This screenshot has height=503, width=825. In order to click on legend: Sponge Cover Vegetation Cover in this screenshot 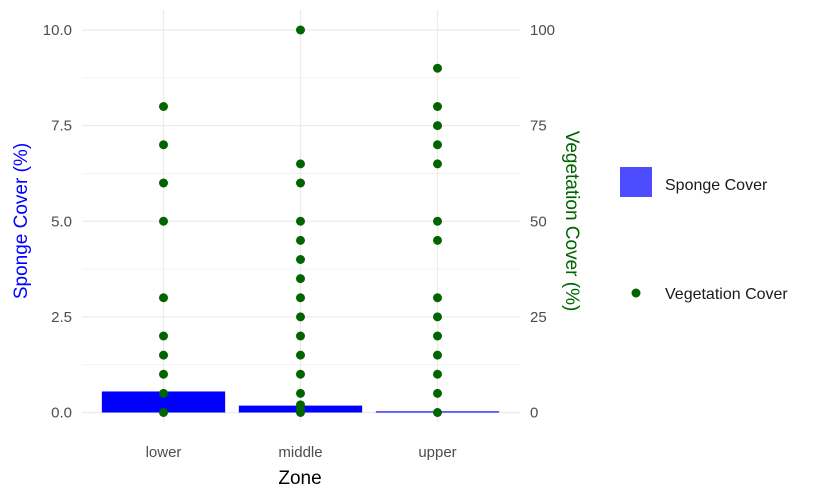, I will do `click(704, 235)`.